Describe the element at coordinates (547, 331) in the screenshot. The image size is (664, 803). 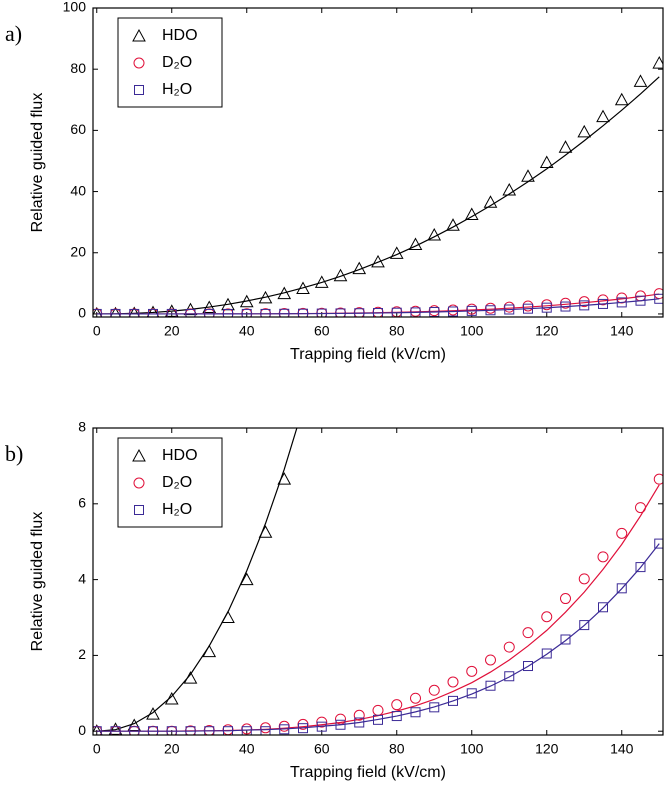
I see `x-tick-label: 120` at that location.